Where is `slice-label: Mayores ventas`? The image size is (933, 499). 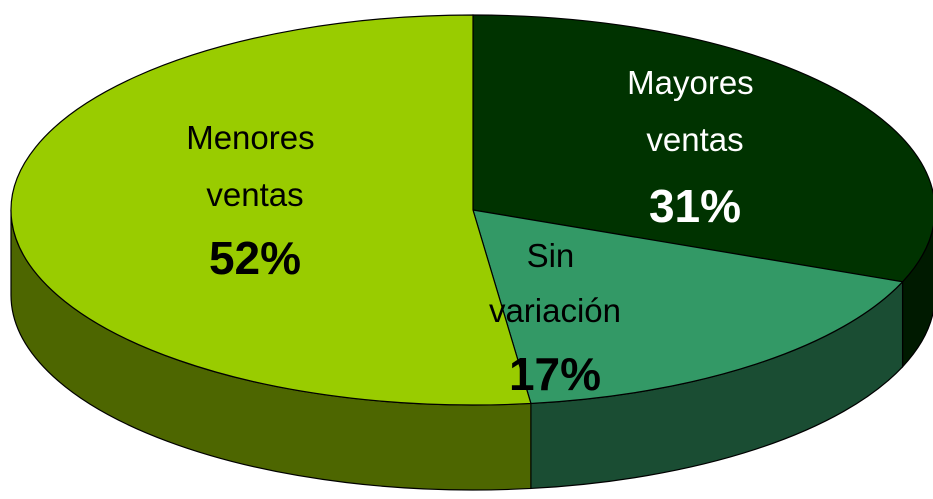 slice-label: Mayores ventas is located at coordinates (695, 111).